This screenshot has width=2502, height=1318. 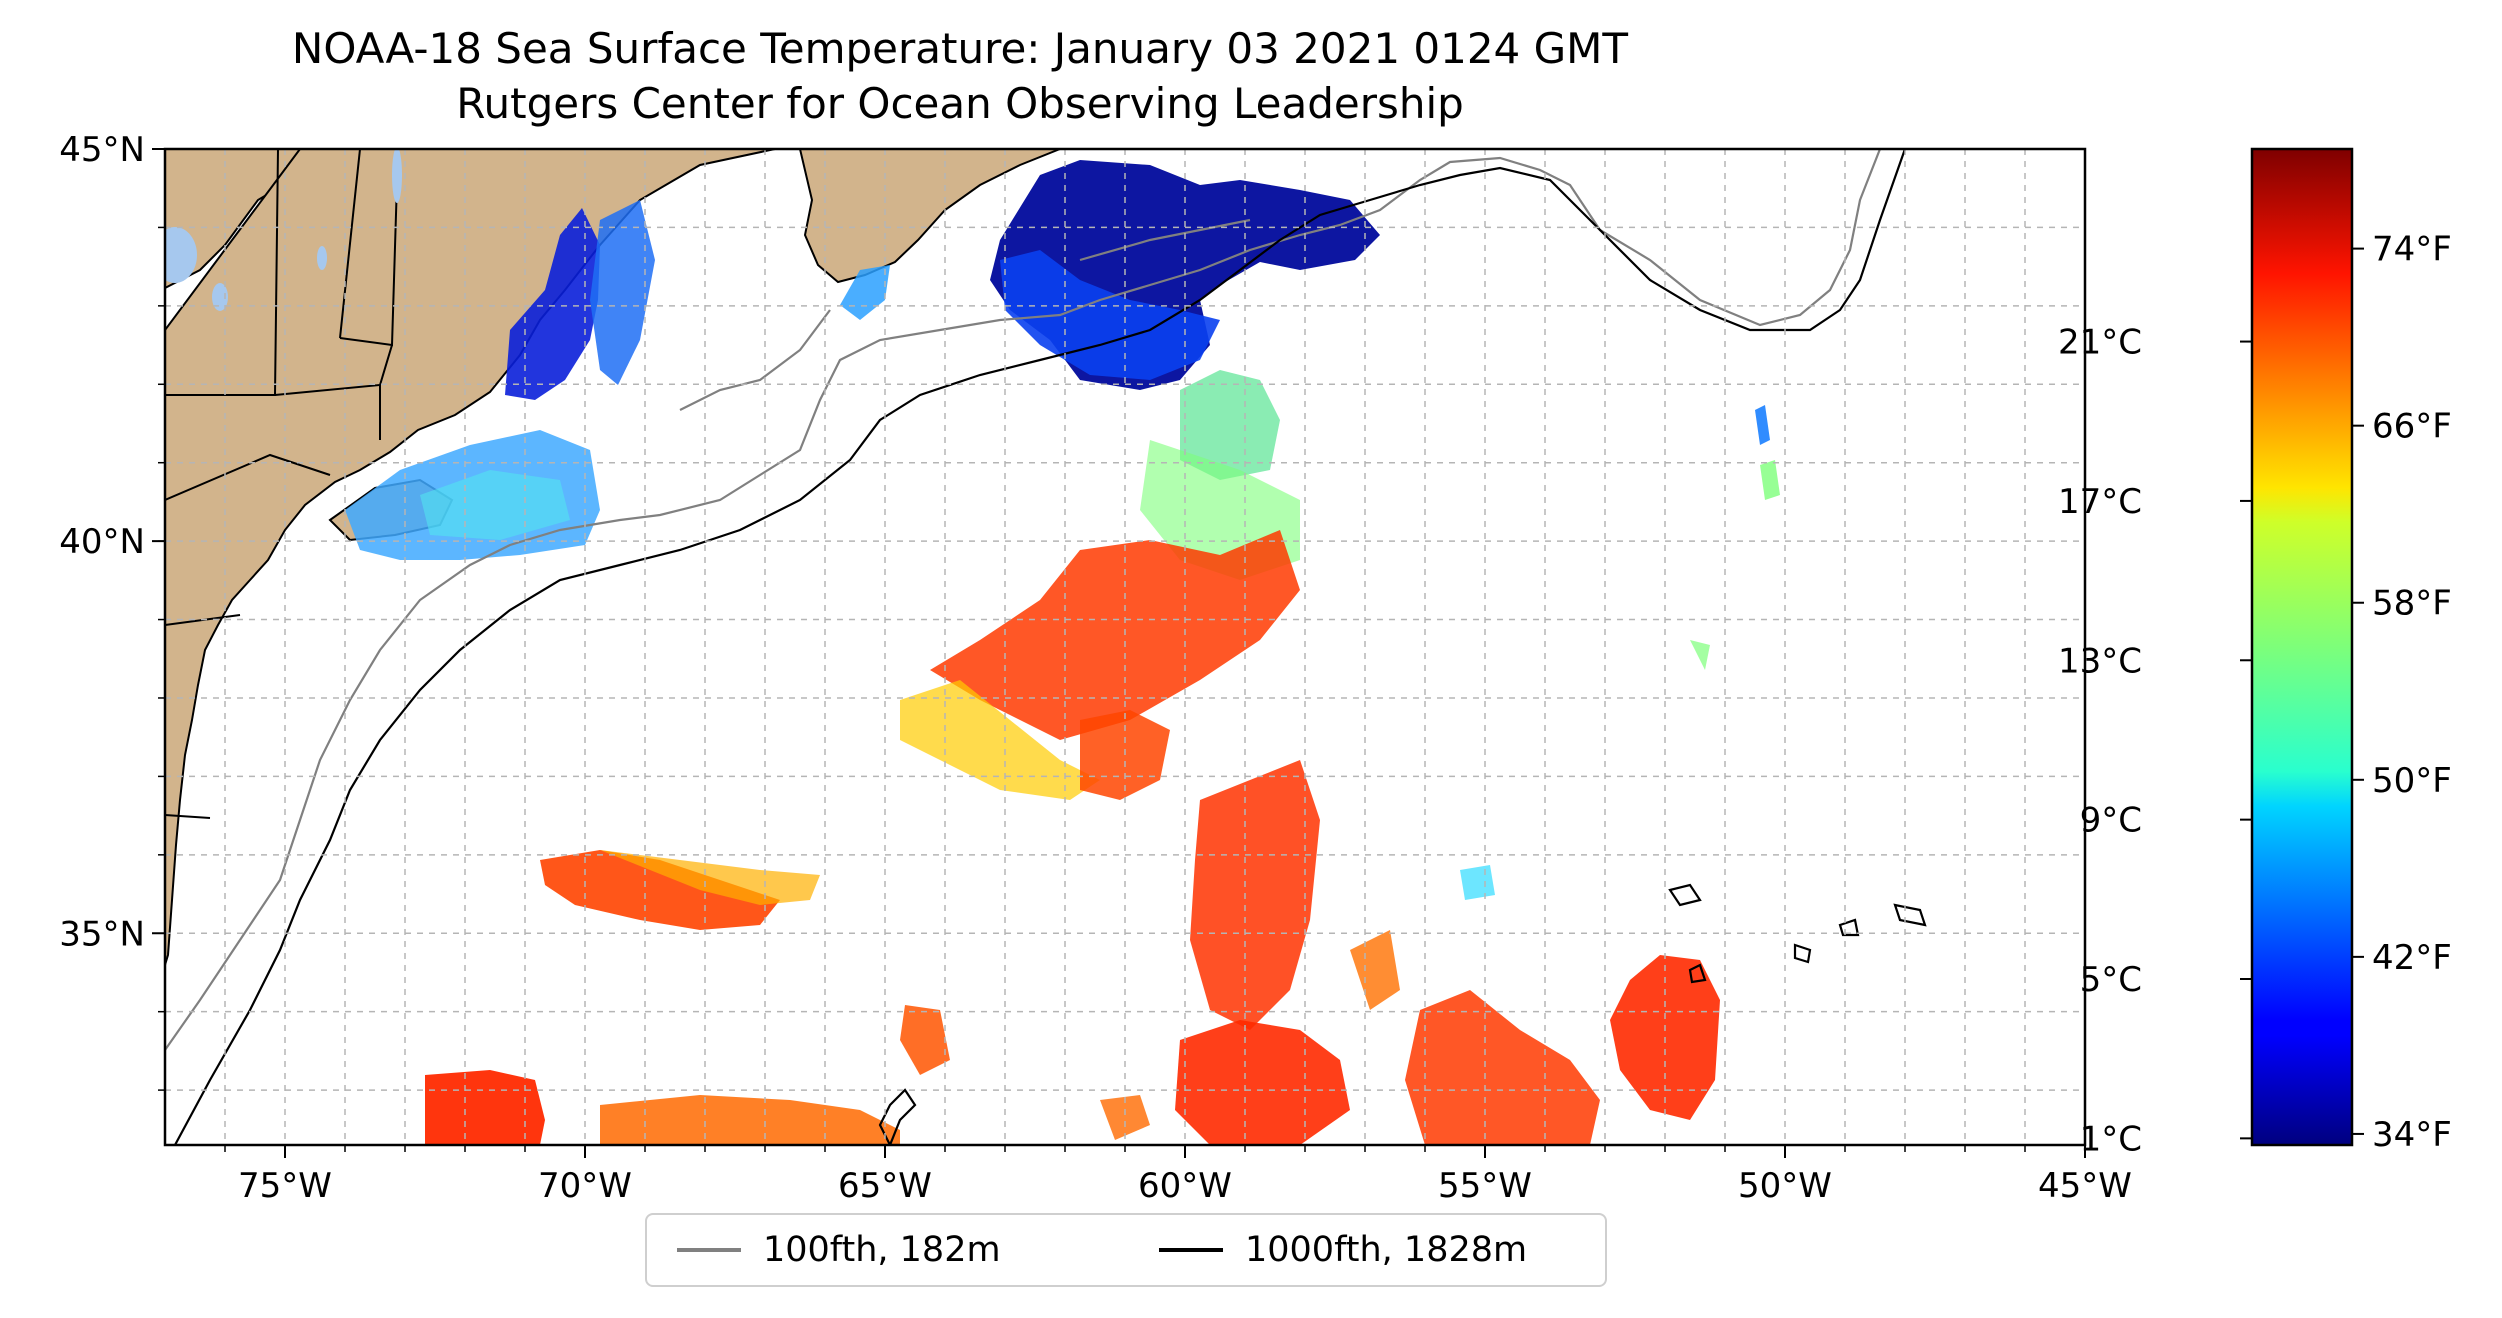 I want to click on legend-item-100fth: 100fth, 182m, so click(x=839, y=1250).